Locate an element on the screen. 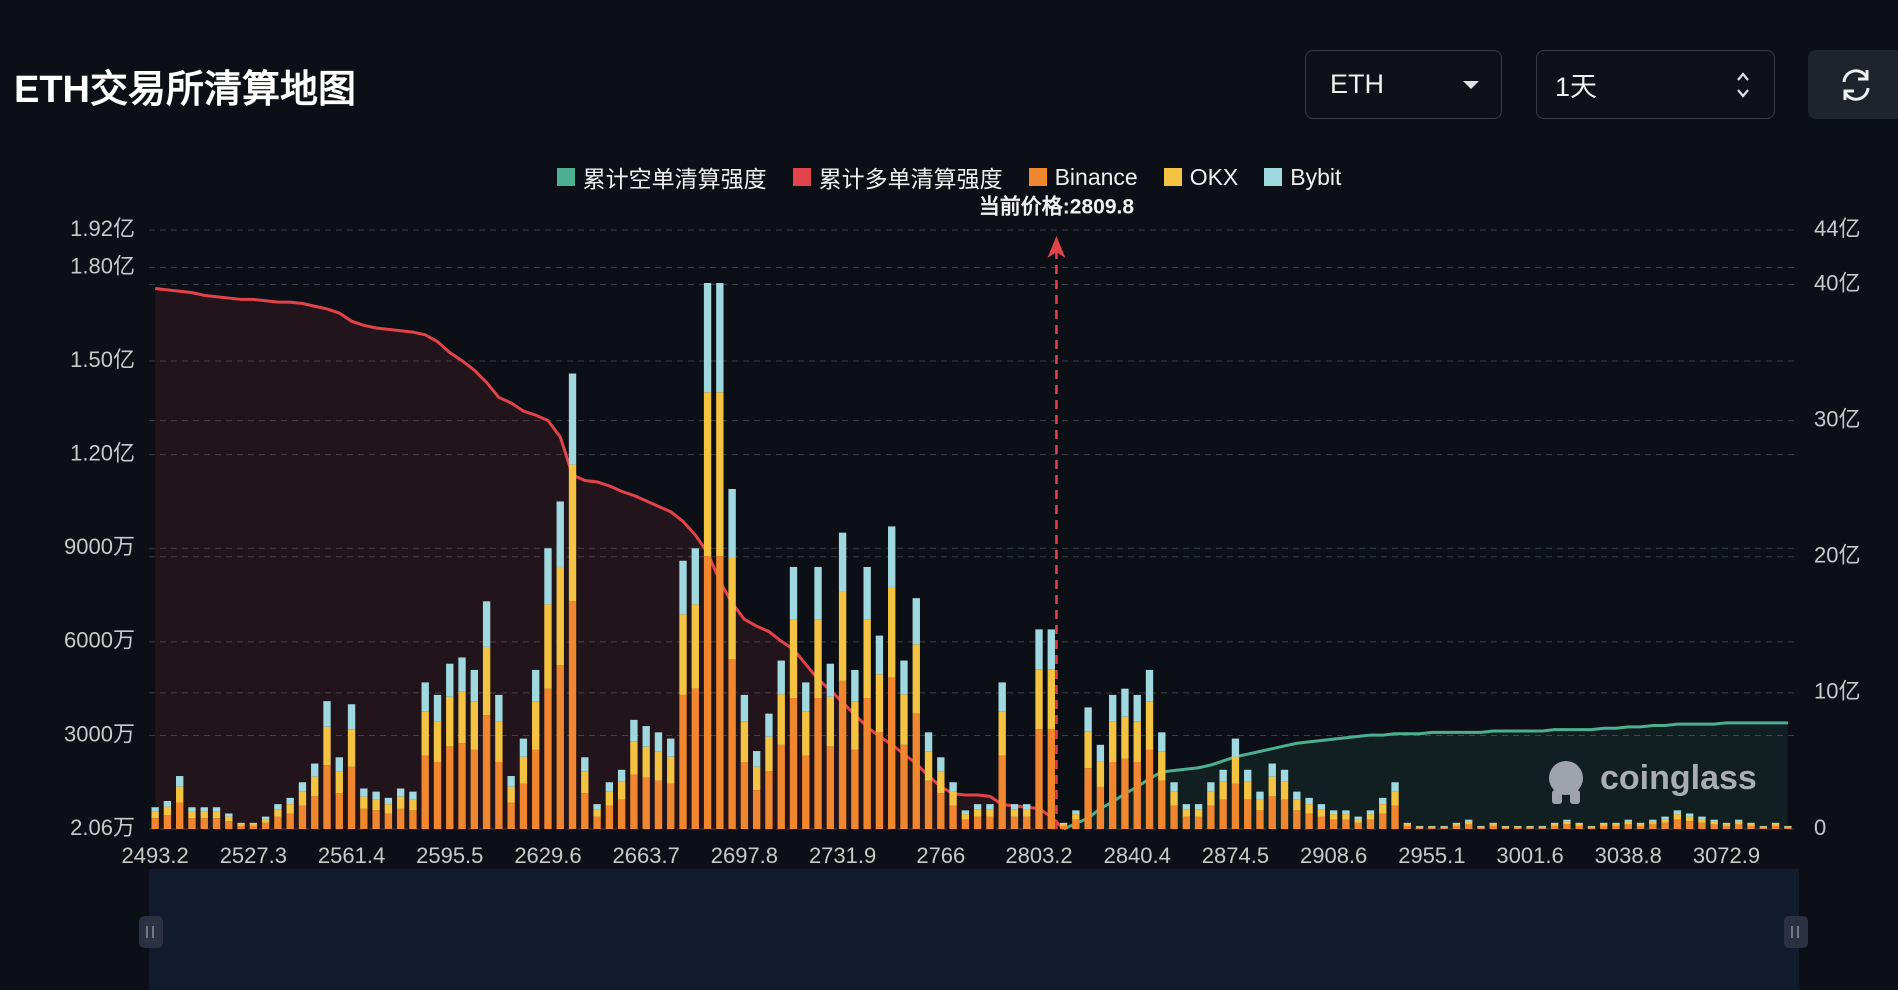  legend-item: 累计多单清算强度 is located at coordinates (897, 177).